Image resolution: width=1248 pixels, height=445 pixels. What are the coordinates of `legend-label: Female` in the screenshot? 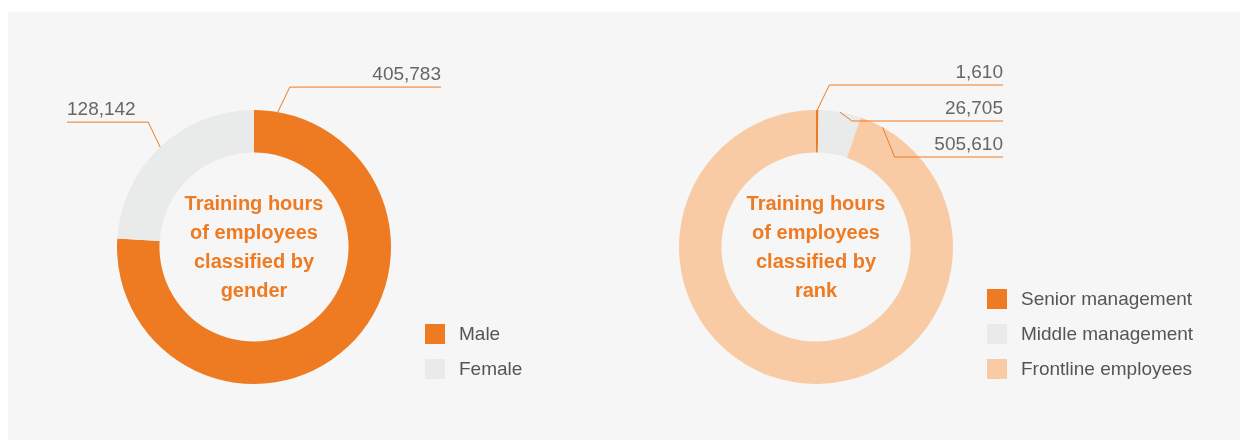 It's located at (491, 368).